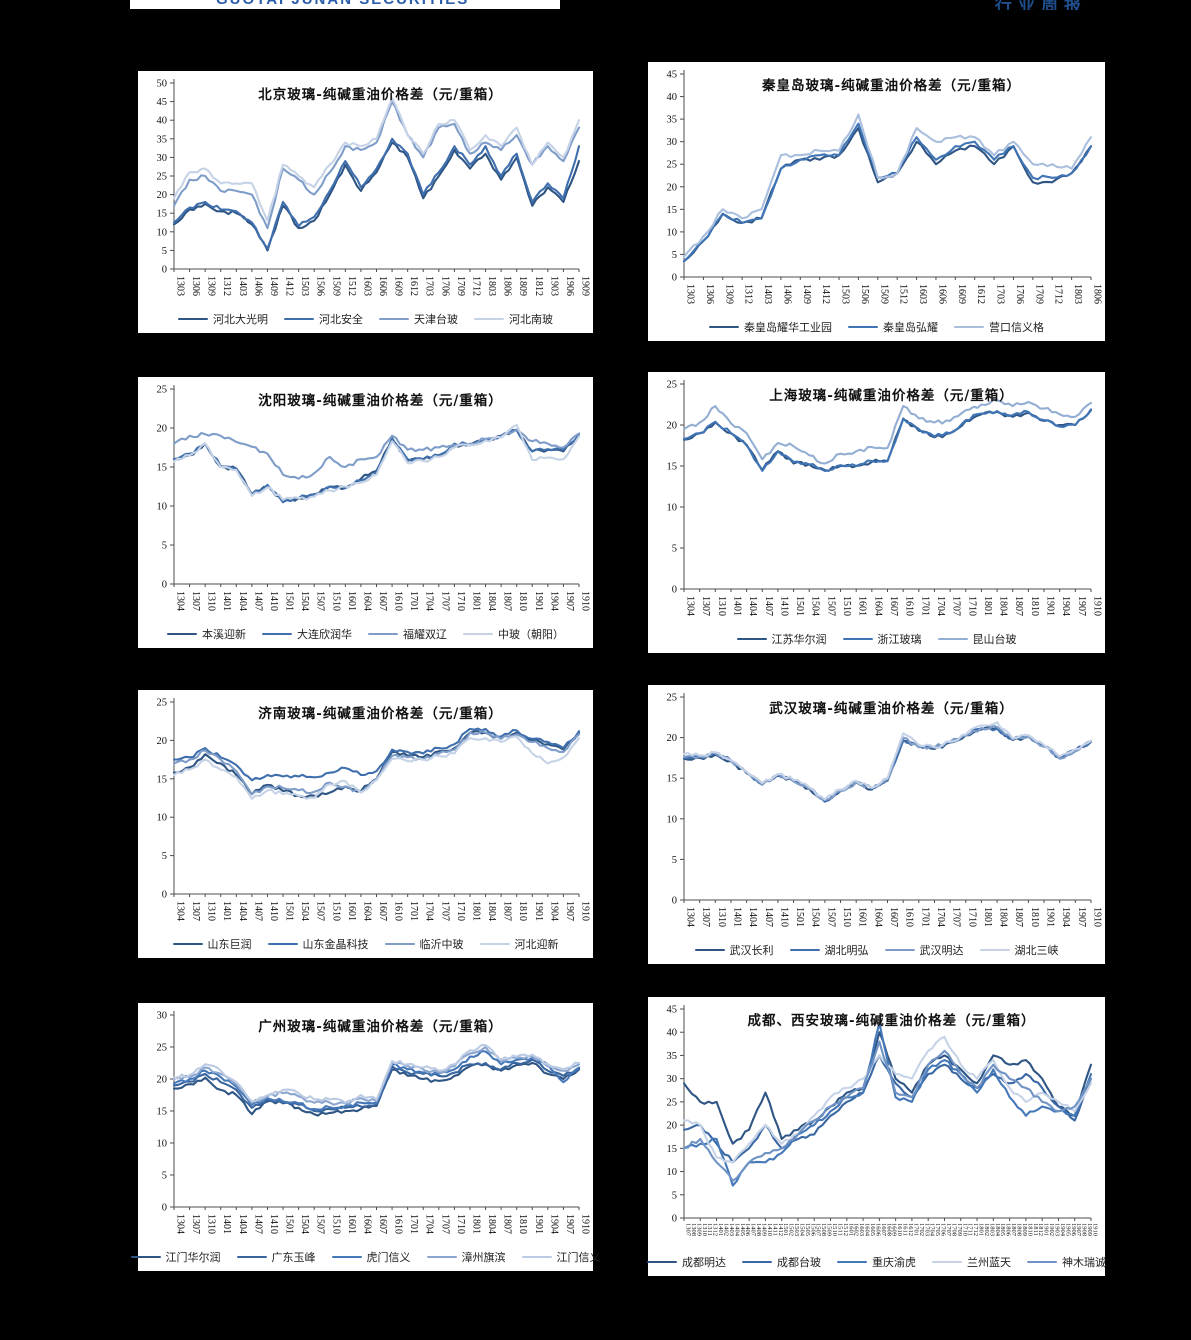 This screenshot has width=1191, height=1340. What do you see at coordinates (986, 1229) in the screenshot?
I see `svg-text: 1802` at bounding box center [986, 1229].